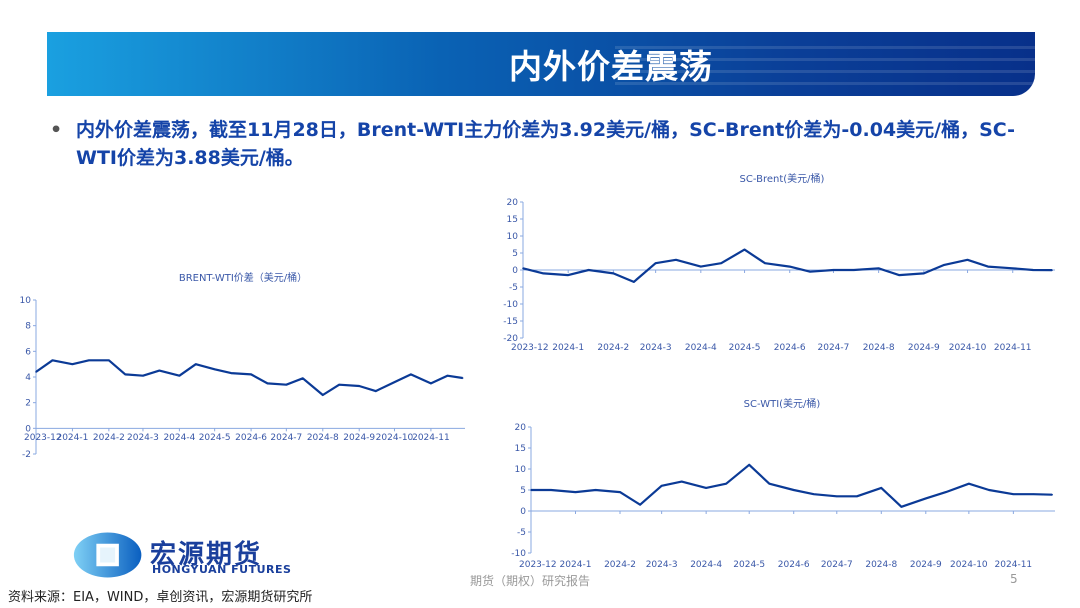 Image resolution: width=1080 pixels, height=608 pixels. I want to click on x-tick-label: 2024-6, so click(251, 438).